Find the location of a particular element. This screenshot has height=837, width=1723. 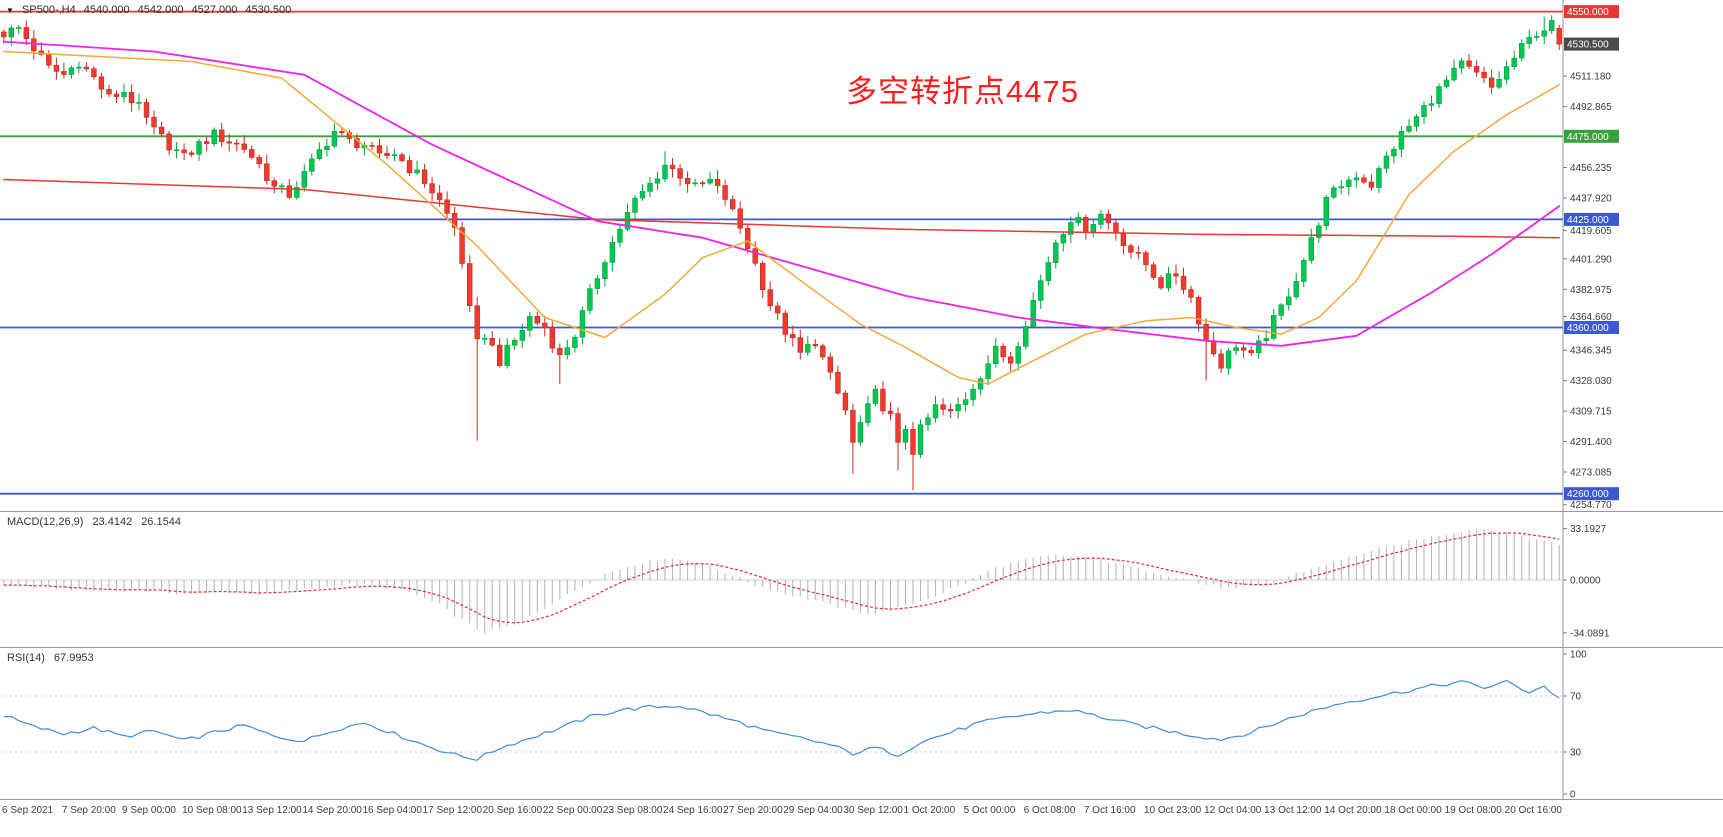

time-label: 10 Oct 23:00 is located at coordinates (1172, 810).